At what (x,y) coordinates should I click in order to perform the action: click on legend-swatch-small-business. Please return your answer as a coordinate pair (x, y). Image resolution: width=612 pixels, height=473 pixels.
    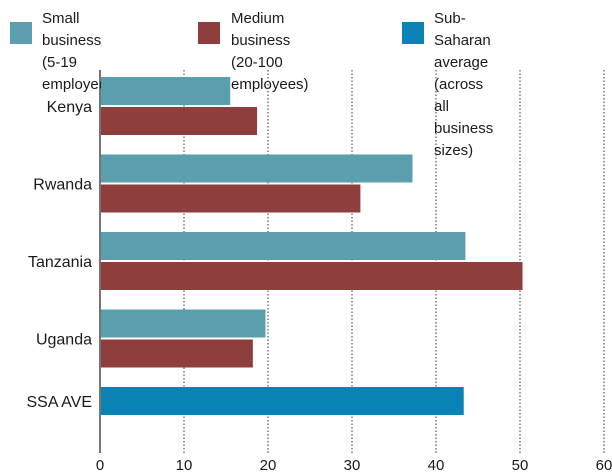
    Looking at the image, I should click on (21, 33).